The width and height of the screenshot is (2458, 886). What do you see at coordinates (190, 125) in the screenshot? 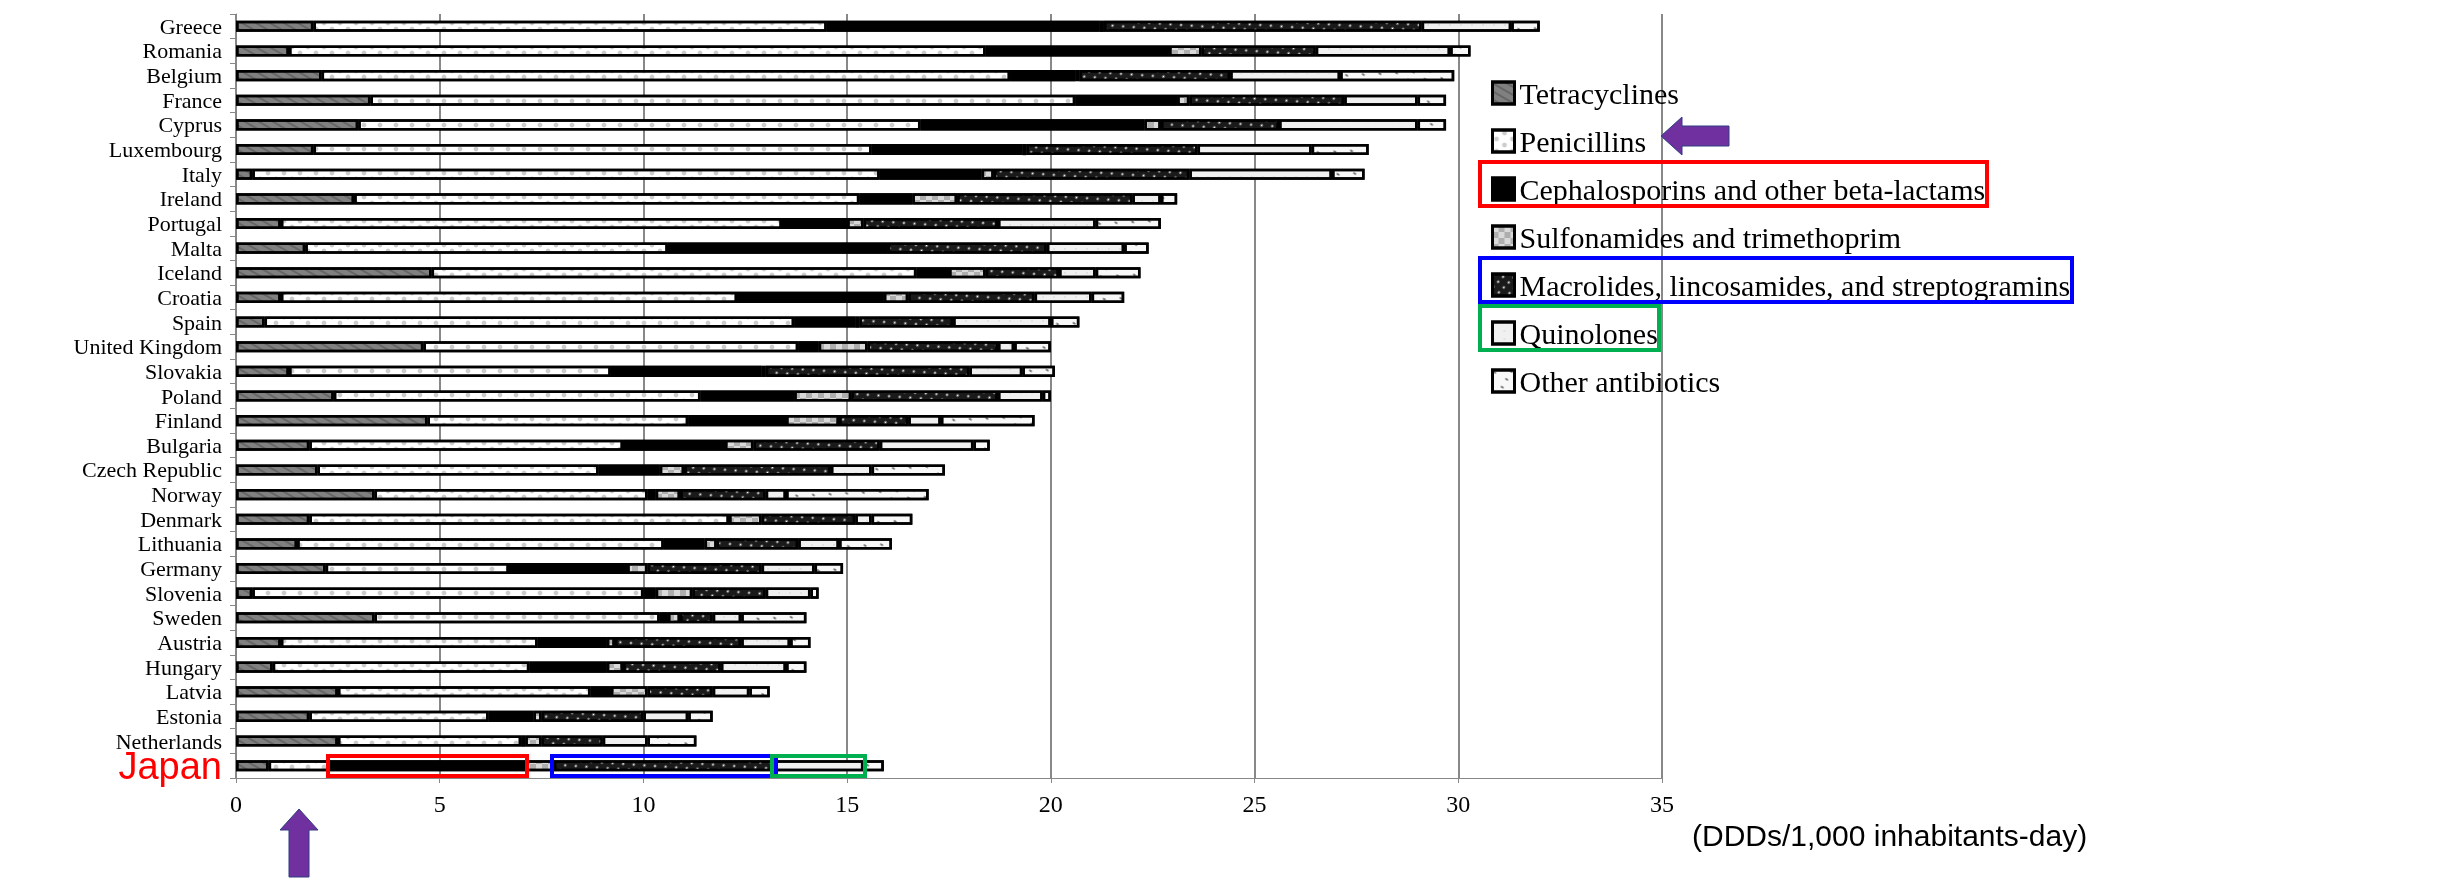
I see `y-tick-label: Cyprus` at bounding box center [190, 125].